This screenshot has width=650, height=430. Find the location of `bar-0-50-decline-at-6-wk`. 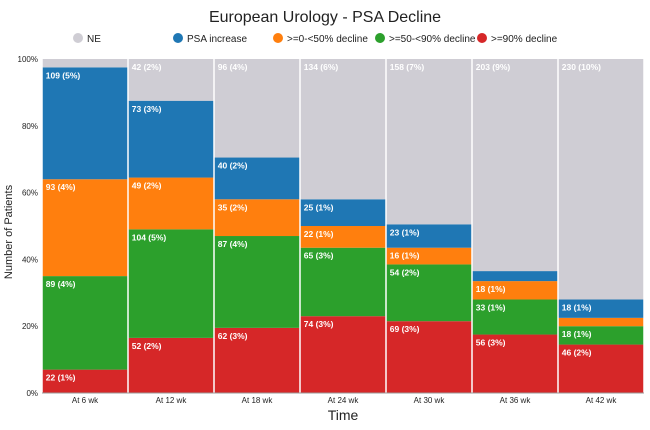

bar-0-50-decline-at-6-wk is located at coordinates (85, 228).